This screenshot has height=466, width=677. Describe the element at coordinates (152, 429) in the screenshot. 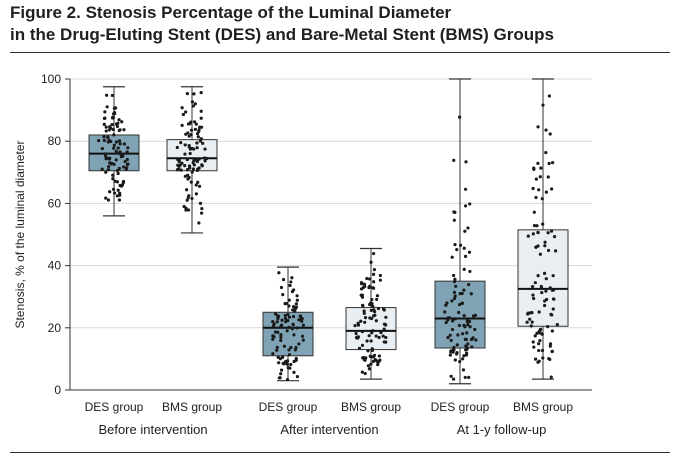

I see `group-label: Before intervention` at that location.